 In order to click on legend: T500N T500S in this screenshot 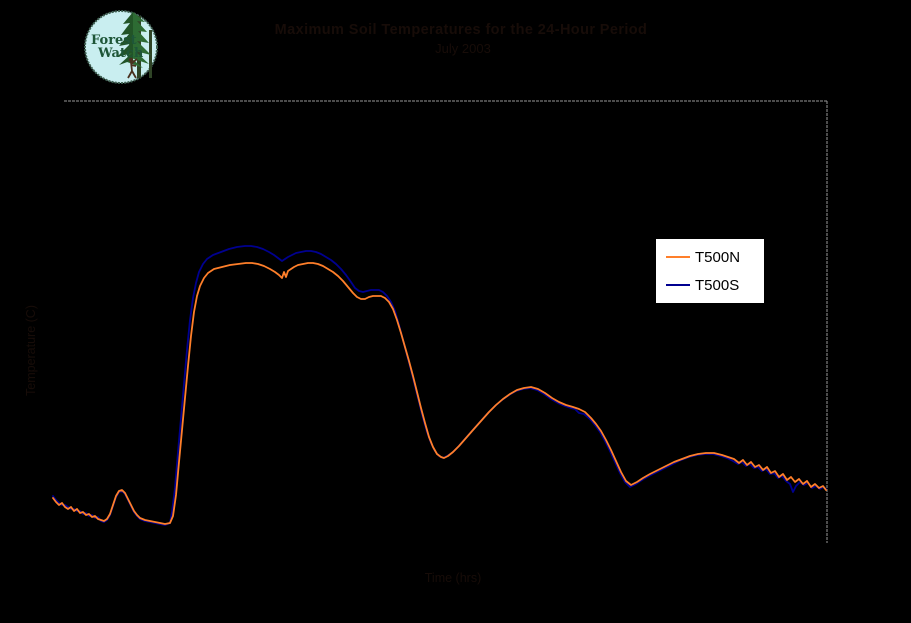, I will do `click(710, 271)`.